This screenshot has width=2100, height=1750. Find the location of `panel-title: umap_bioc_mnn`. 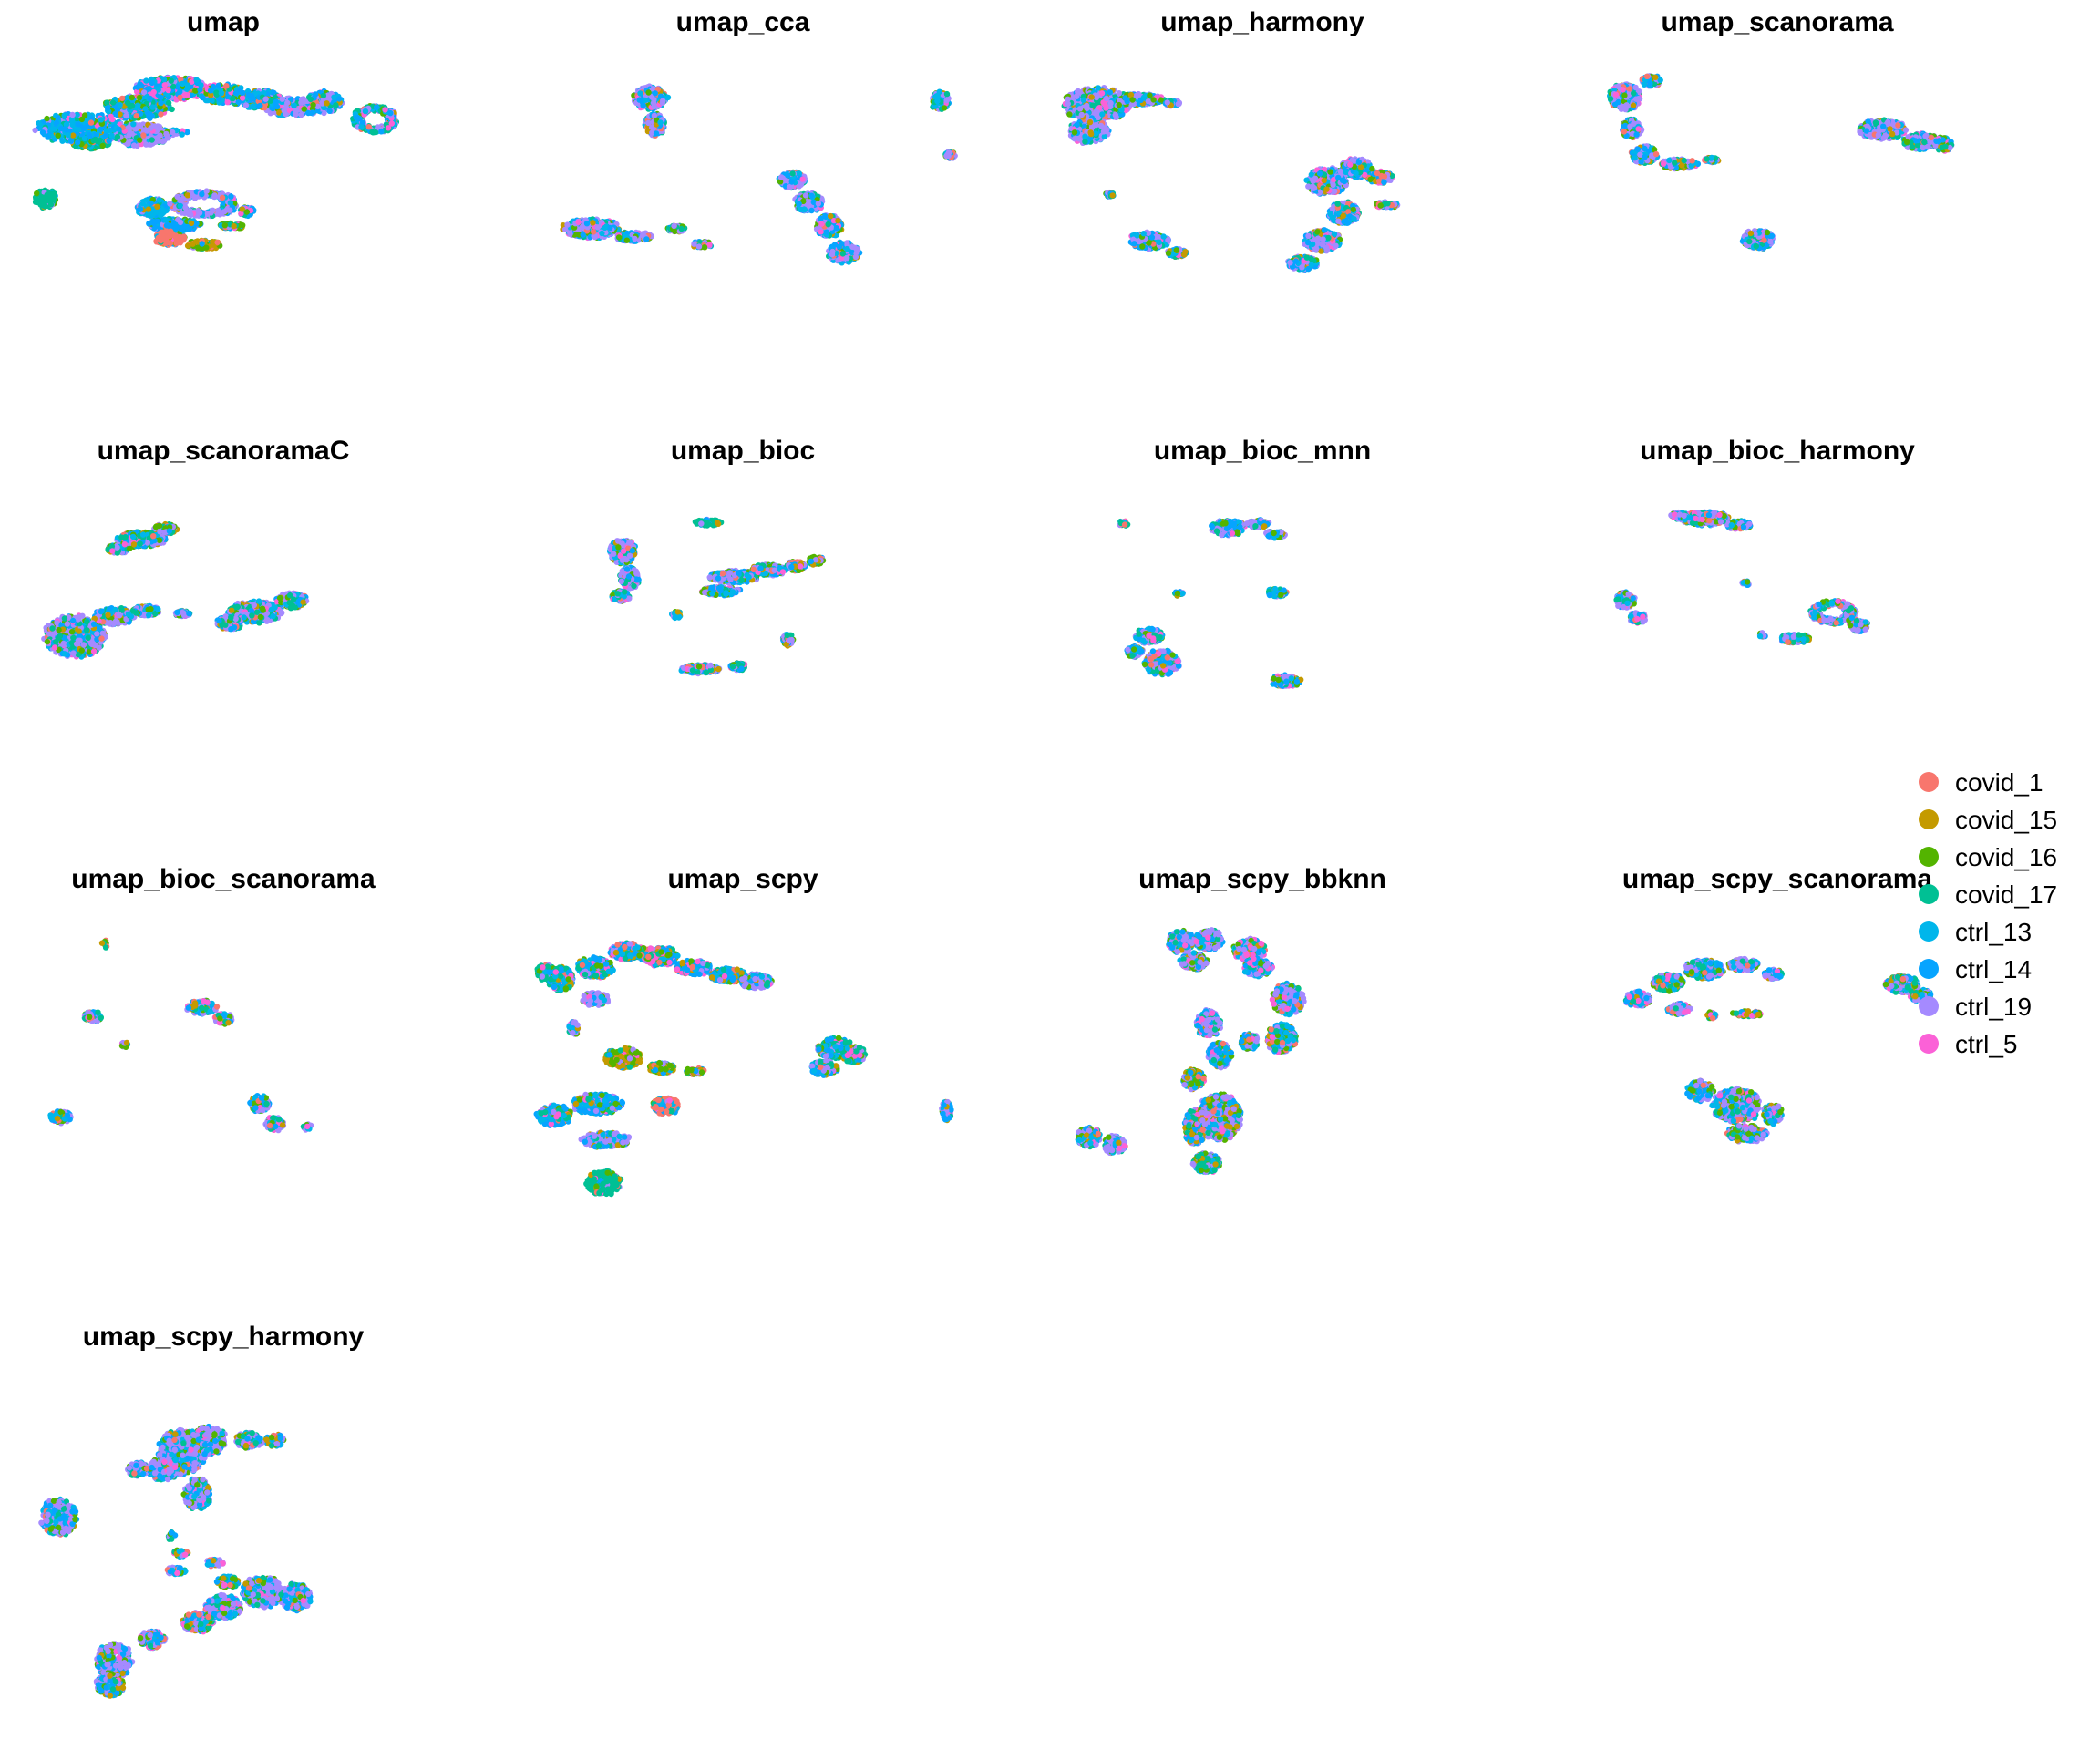

panel-title: umap_bioc_mnn is located at coordinates (1262, 451).